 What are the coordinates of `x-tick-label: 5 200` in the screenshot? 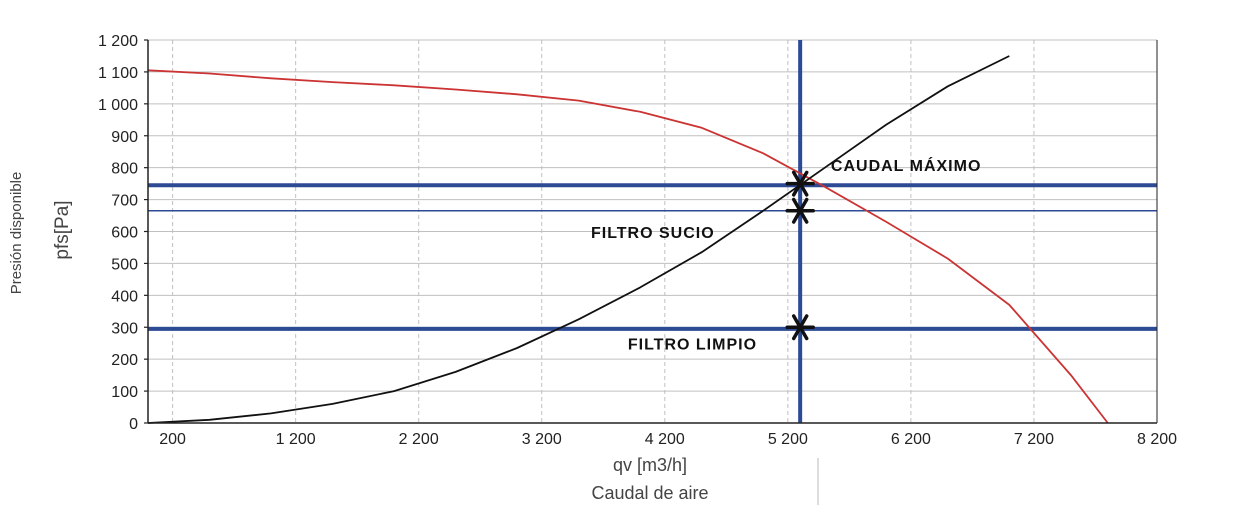 It's located at (788, 439).